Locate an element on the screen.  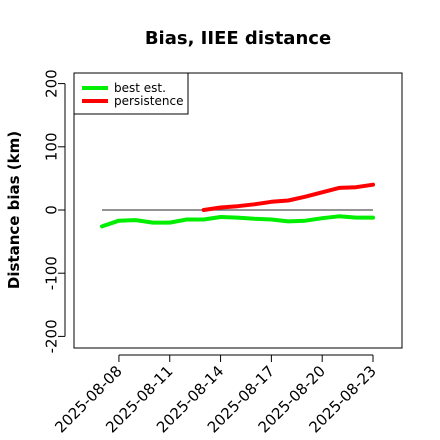
y-axis: -200 -100 0 100 200 is located at coordinates (54, 211).